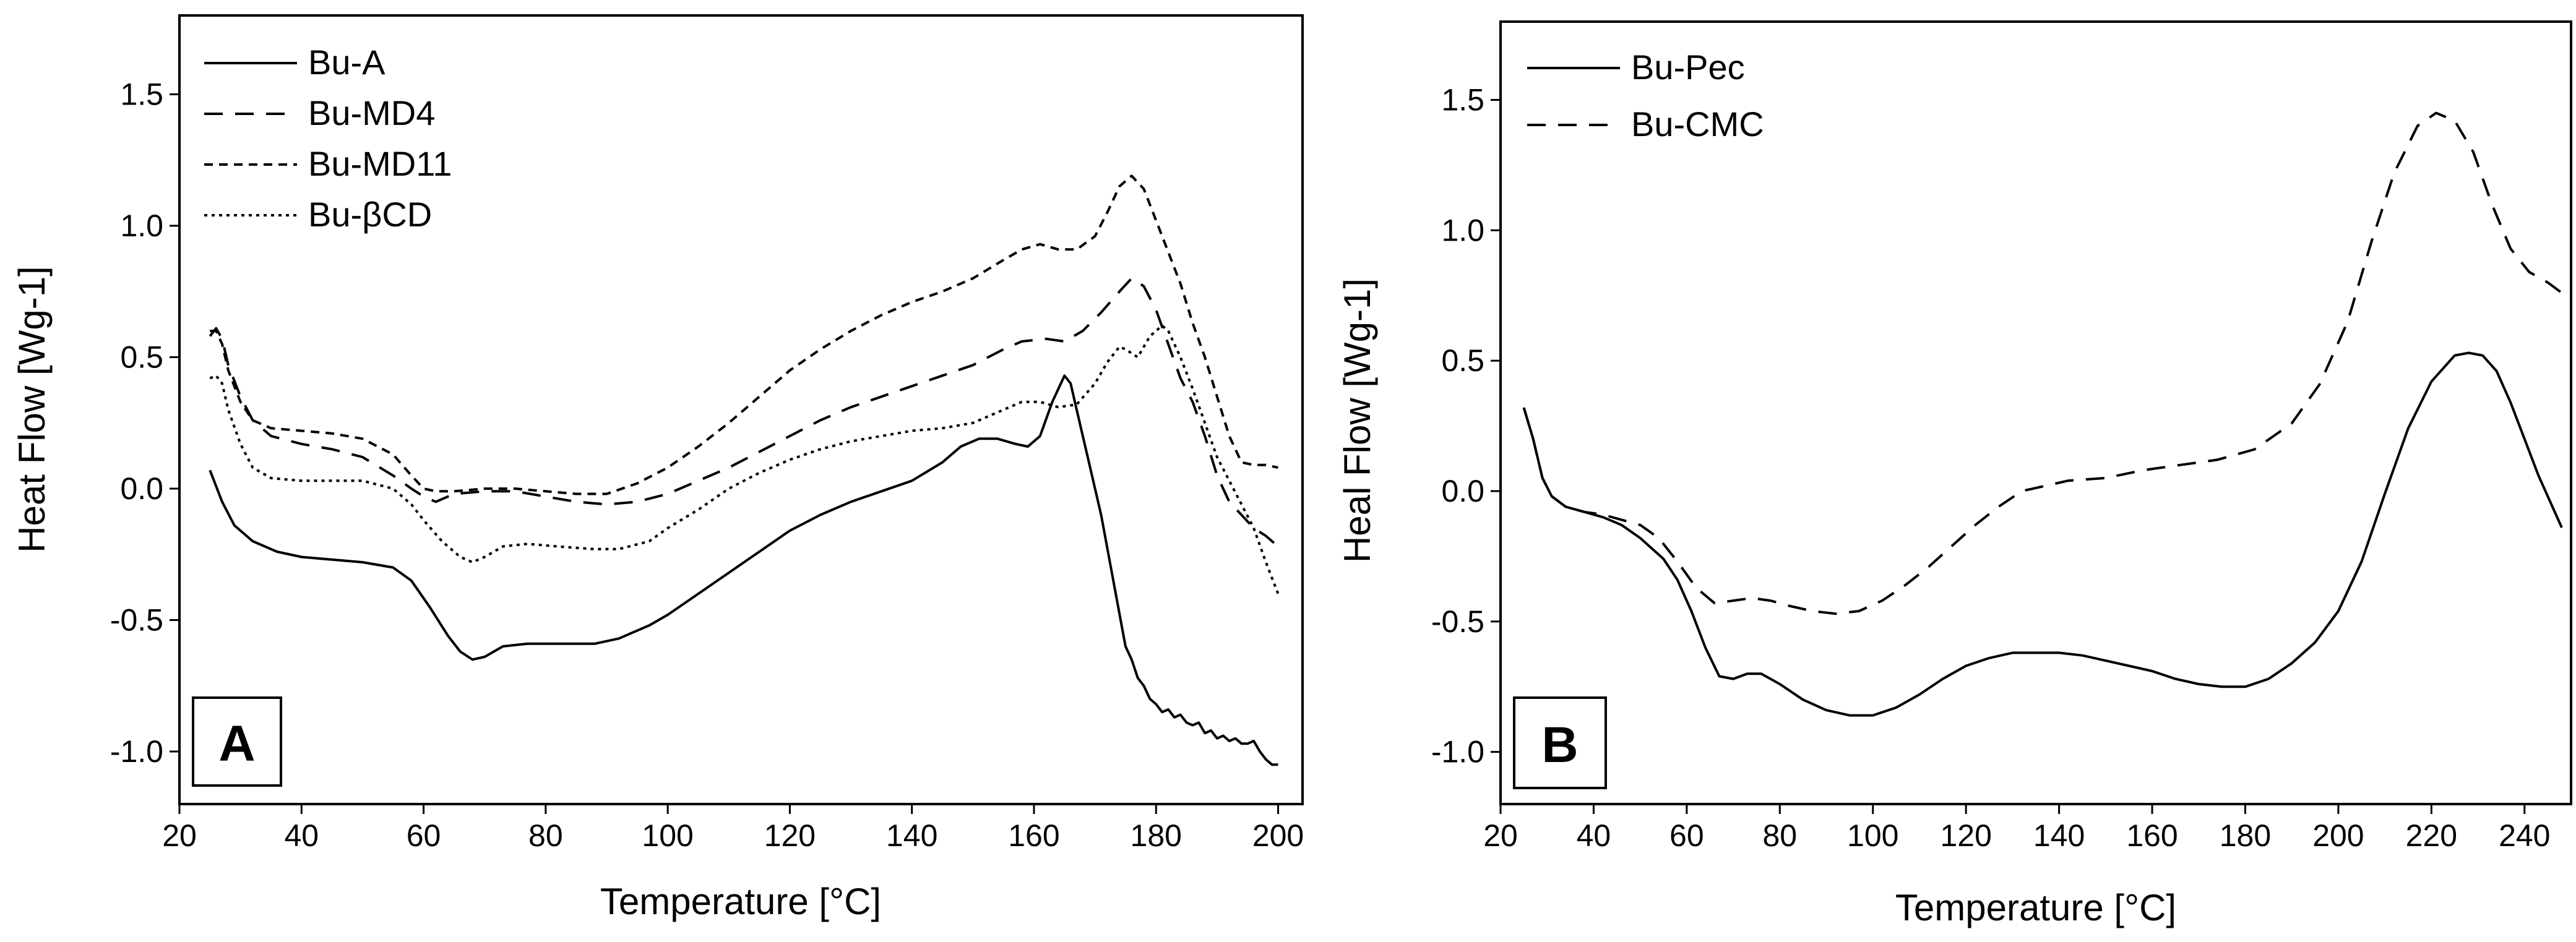 The width and height of the screenshot is (2576, 942). I want to click on panel-badge: A, so click(236, 744).